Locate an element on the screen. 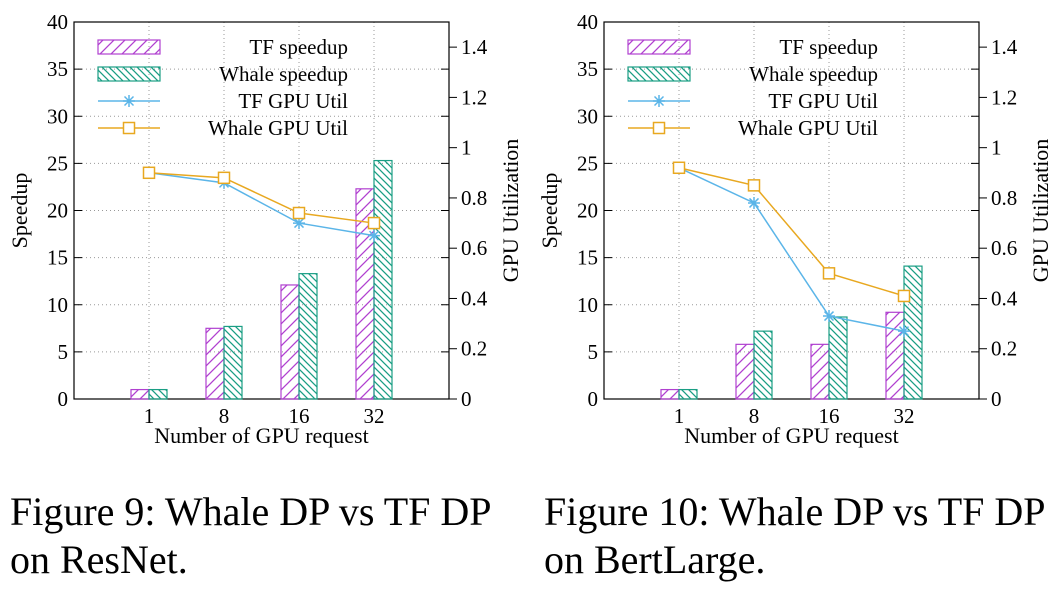 The height and width of the screenshot is (594, 1059). y2-tick-label: 1.2 is located at coordinates (1004, 97).